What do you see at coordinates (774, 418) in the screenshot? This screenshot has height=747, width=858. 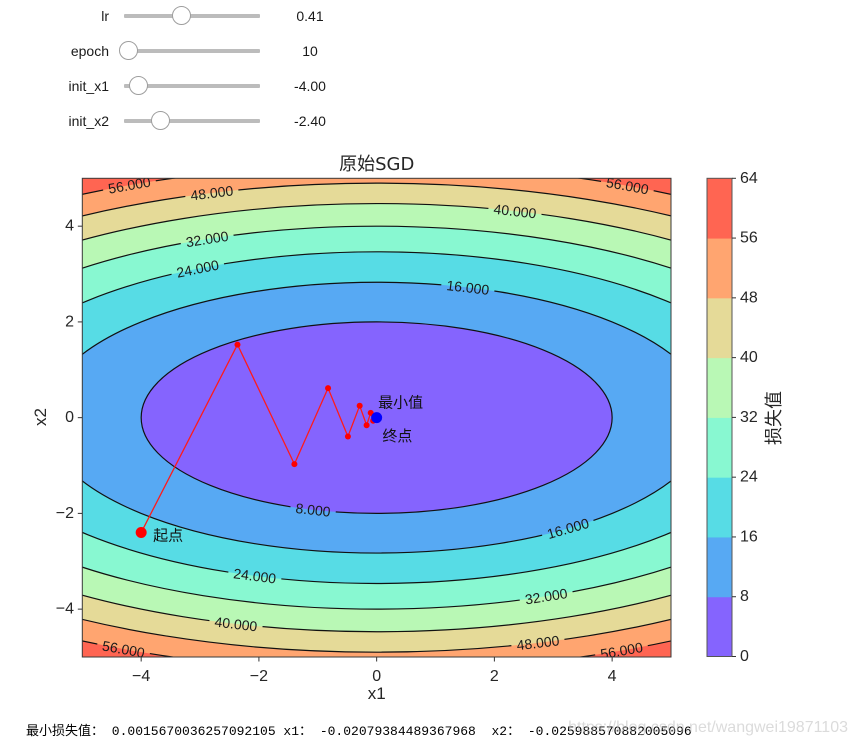 I see `colorbar-label: 损失值` at bounding box center [774, 418].